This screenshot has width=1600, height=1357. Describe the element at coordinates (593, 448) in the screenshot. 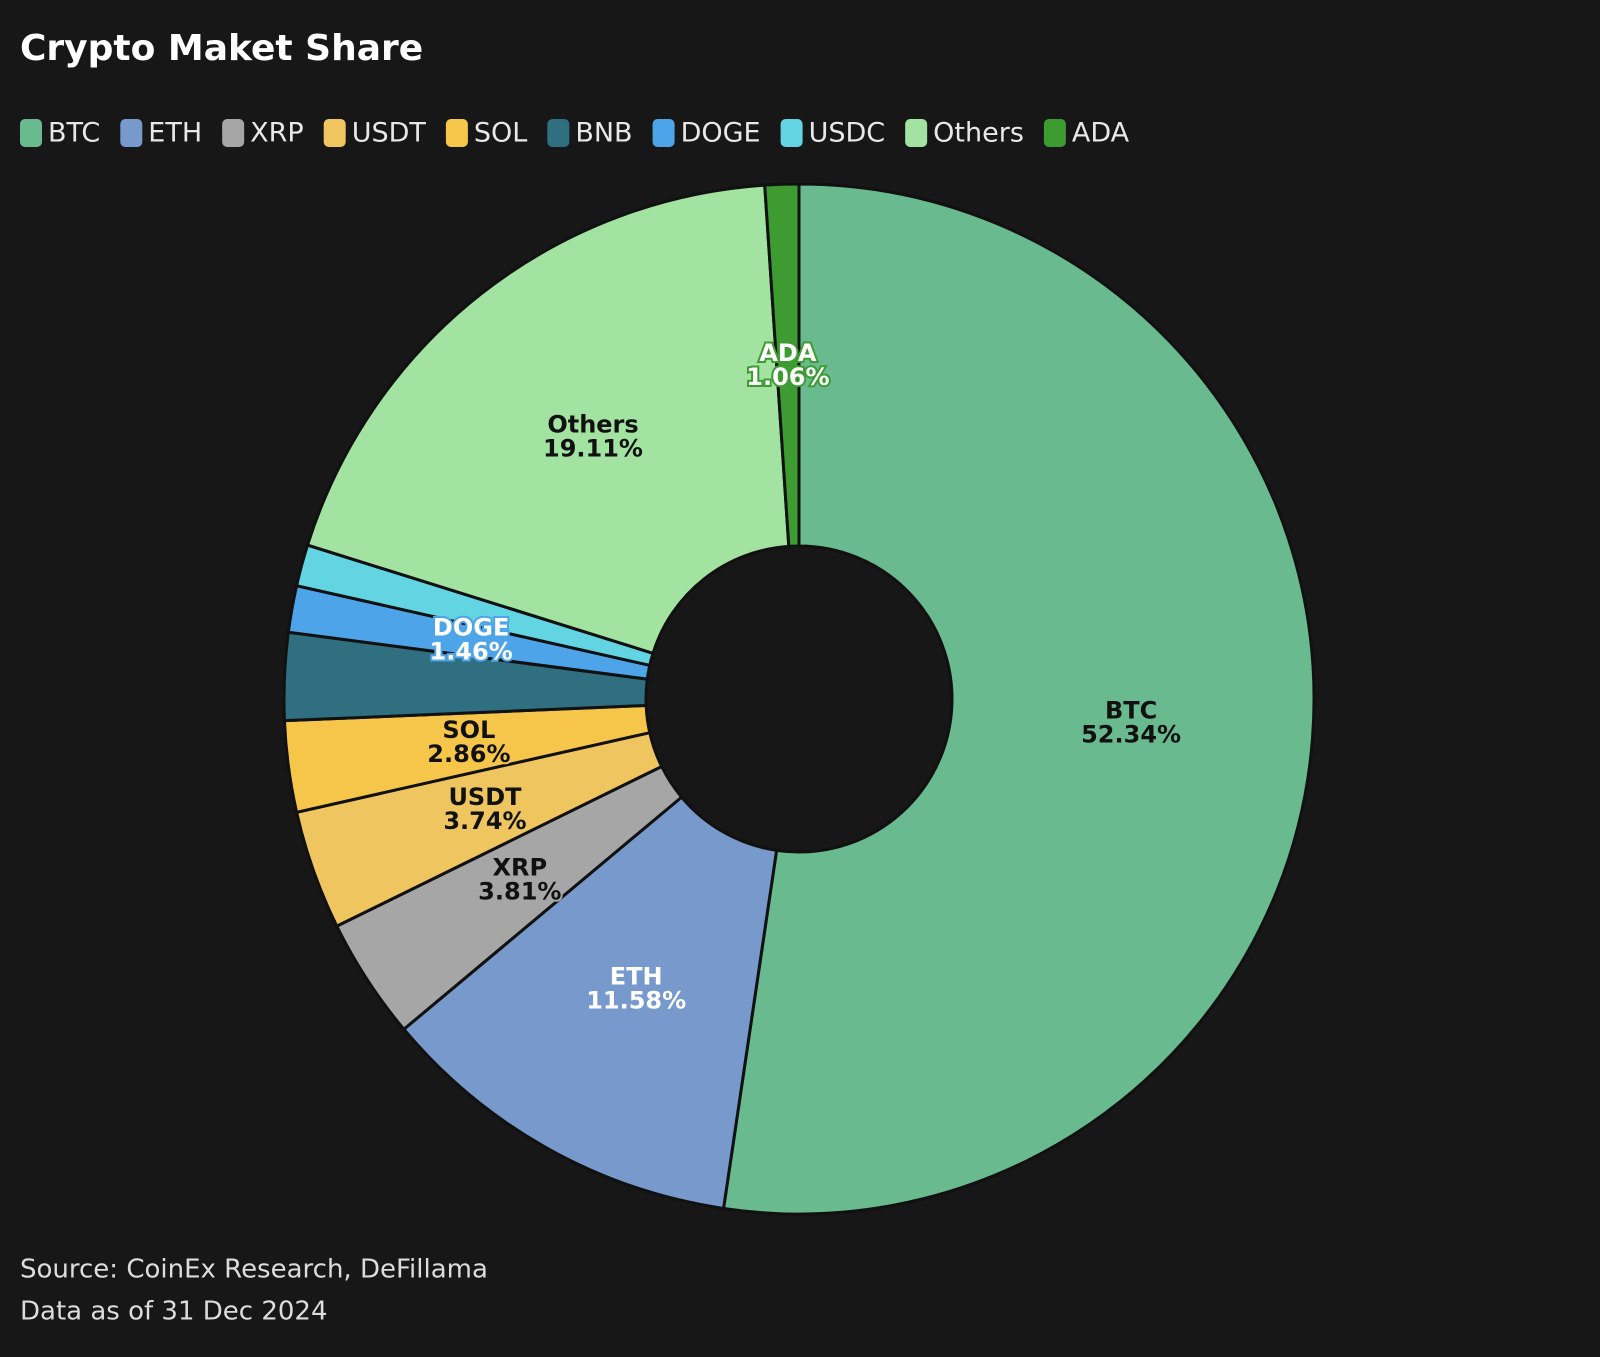

I see `slice-value: 19.11%` at that location.